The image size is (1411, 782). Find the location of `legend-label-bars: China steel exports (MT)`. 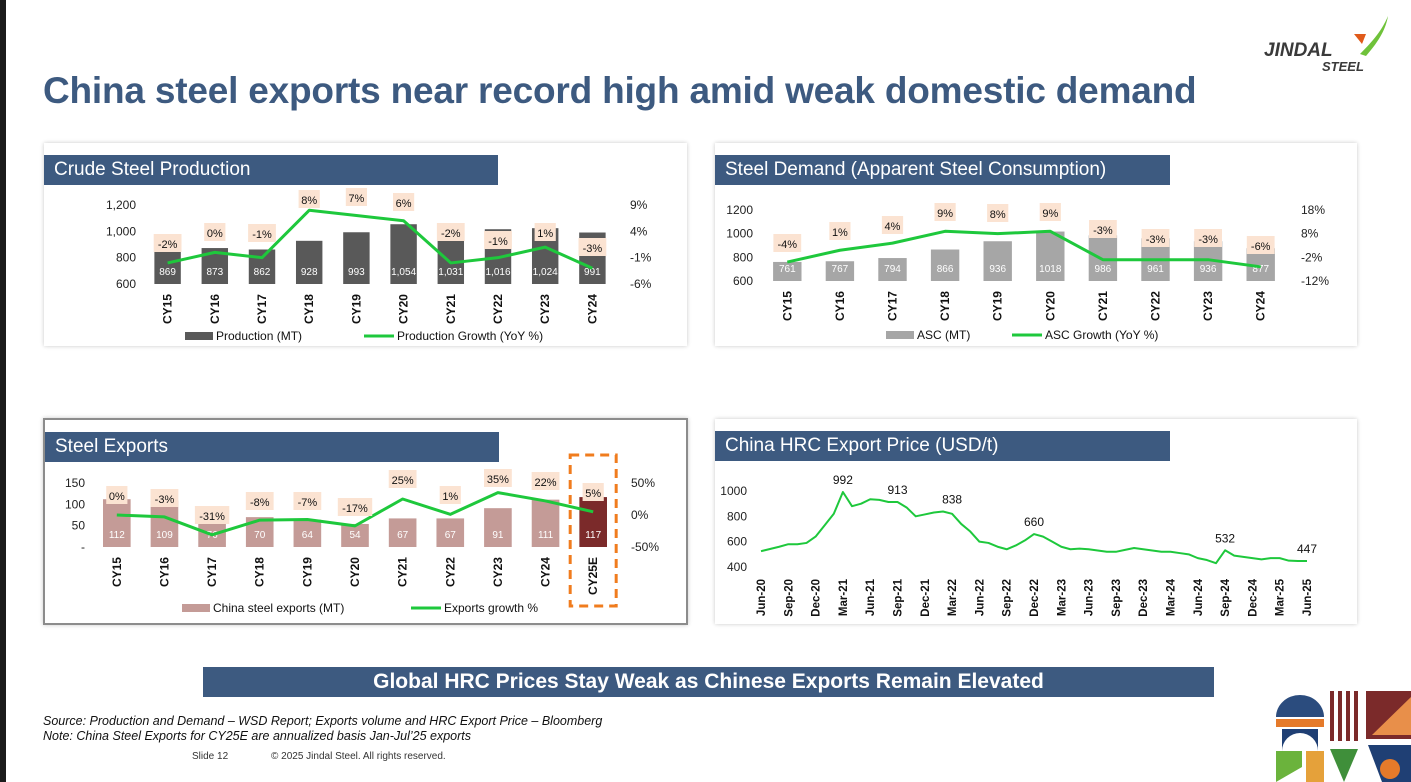

legend-label-bars: China steel exports (MT) is located at coordinates (278, 608).